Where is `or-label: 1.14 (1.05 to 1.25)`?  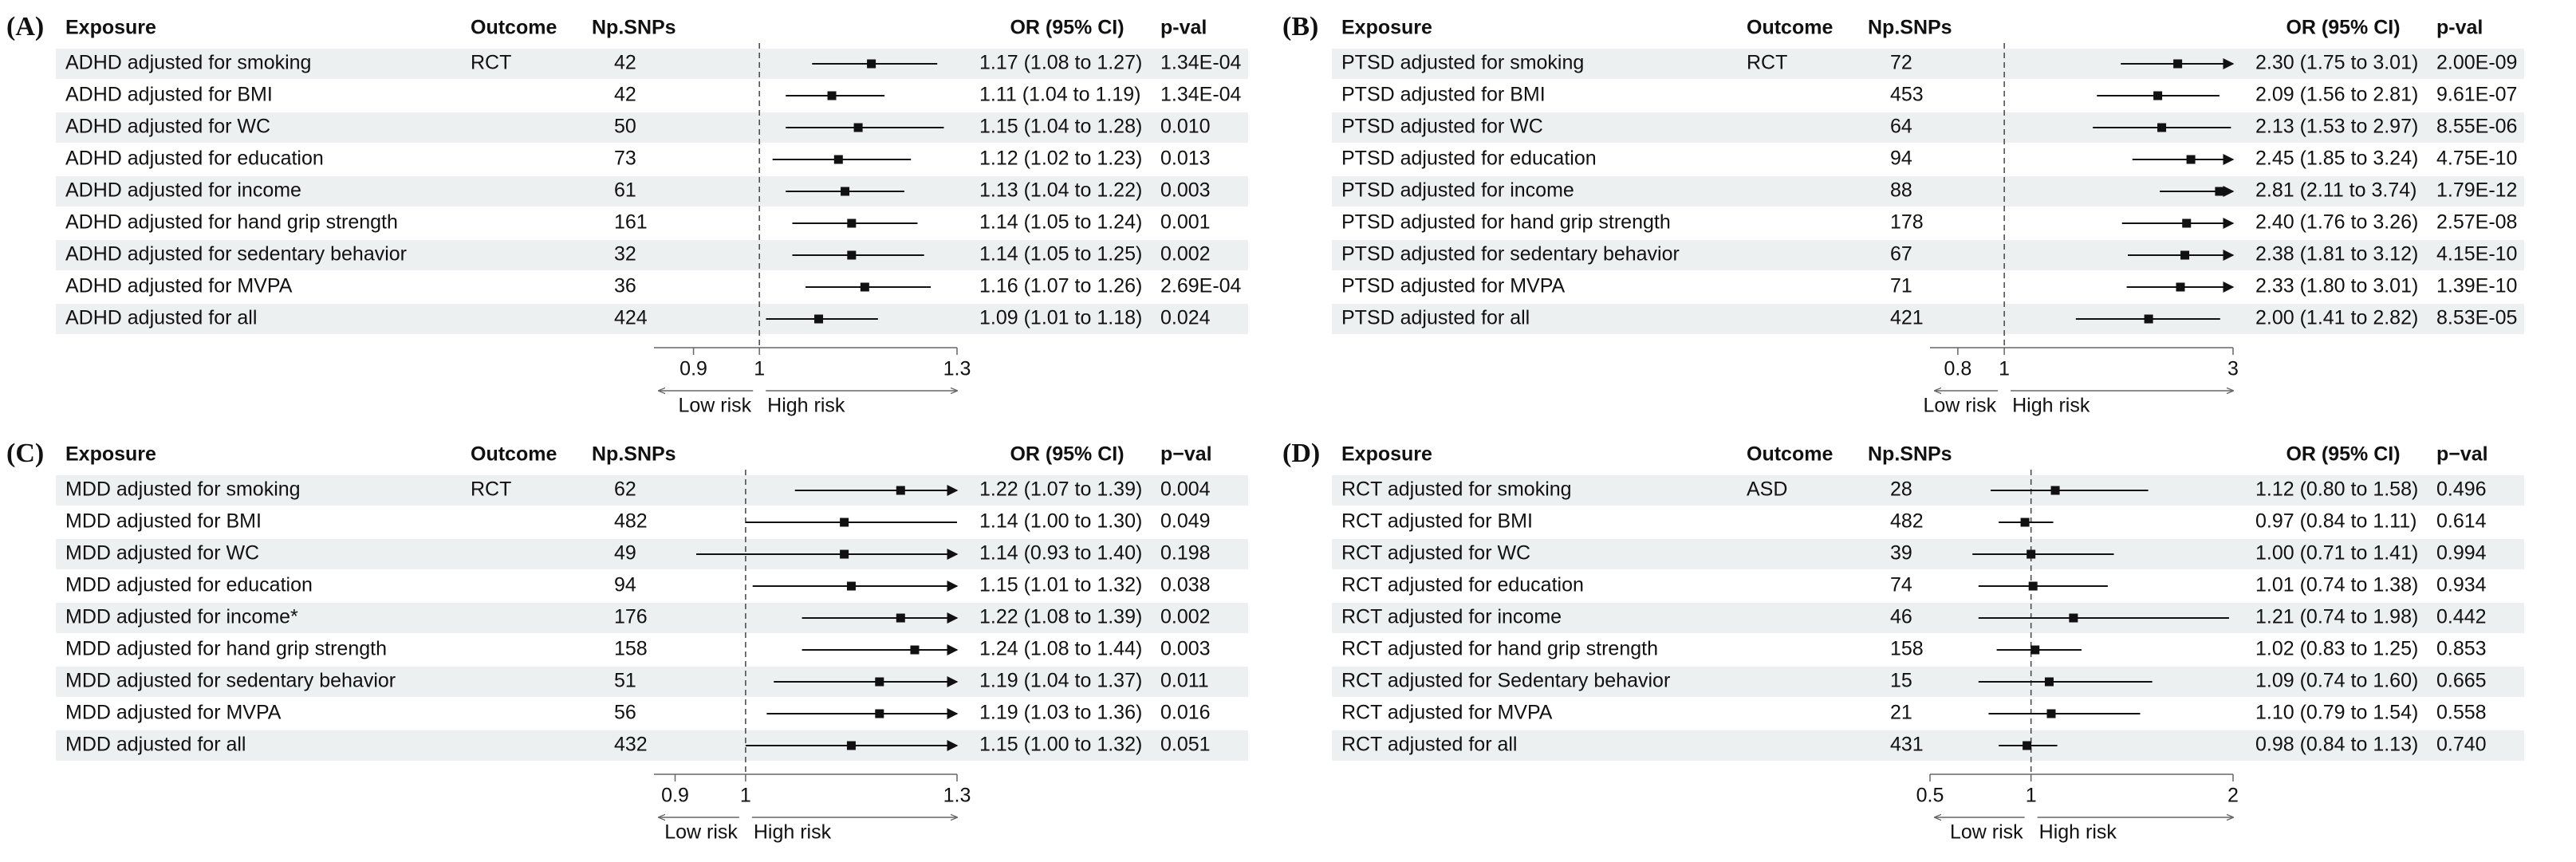 or-label: 1.14 (1.05 to 1.25) is located at coordinates (1060, 255).